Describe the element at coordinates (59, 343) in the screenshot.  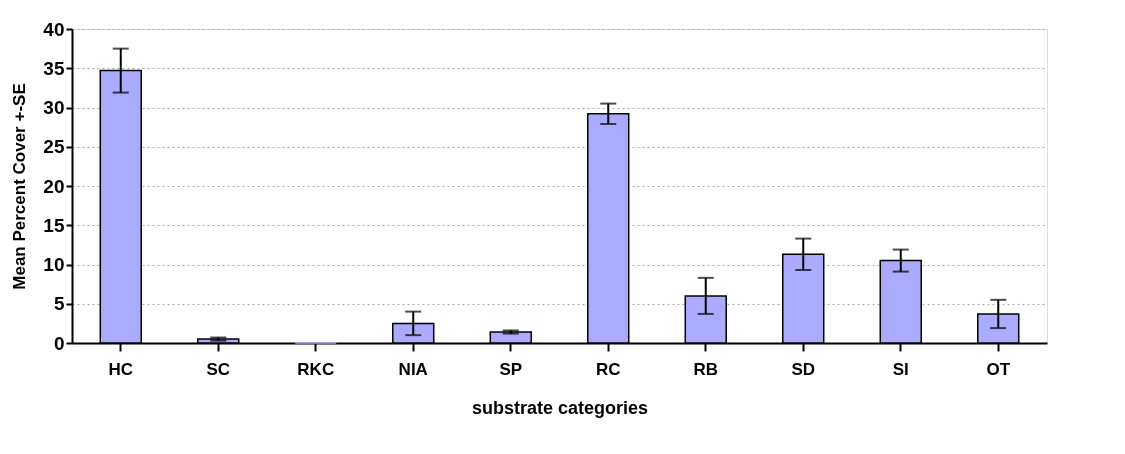
I see `y-tick-label: 0` at that location.